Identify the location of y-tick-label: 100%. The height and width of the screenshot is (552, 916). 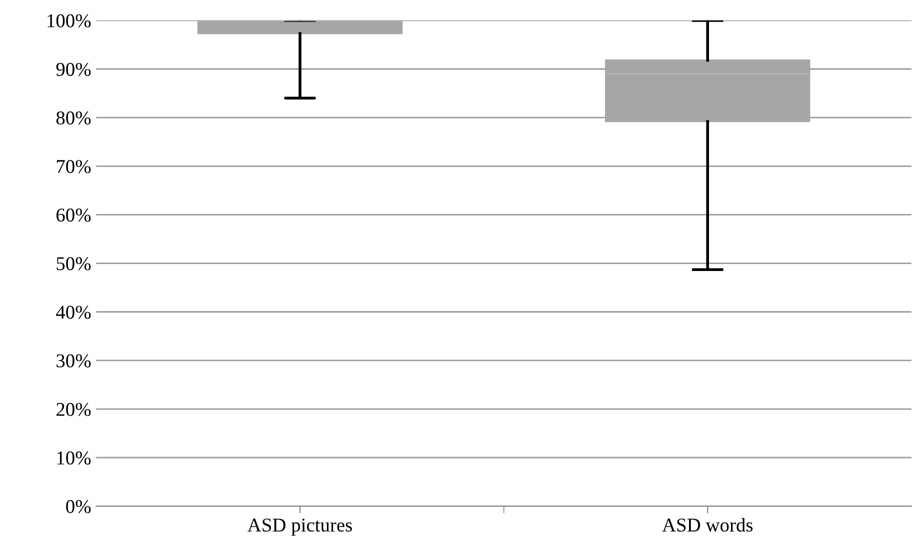
(69, 21).